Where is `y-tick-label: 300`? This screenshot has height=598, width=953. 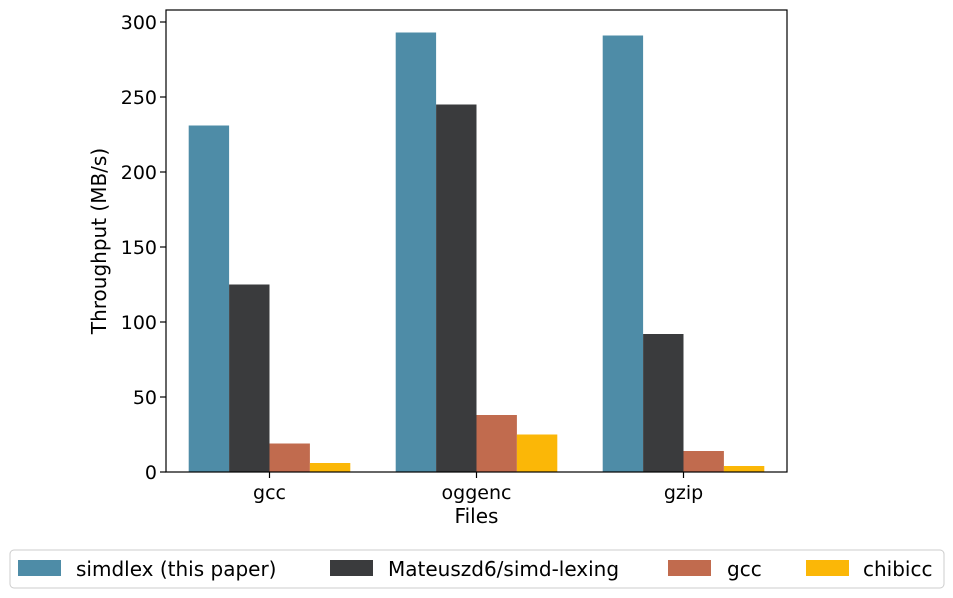 y-tick-label: 300 is located at coordinates (139, 23).